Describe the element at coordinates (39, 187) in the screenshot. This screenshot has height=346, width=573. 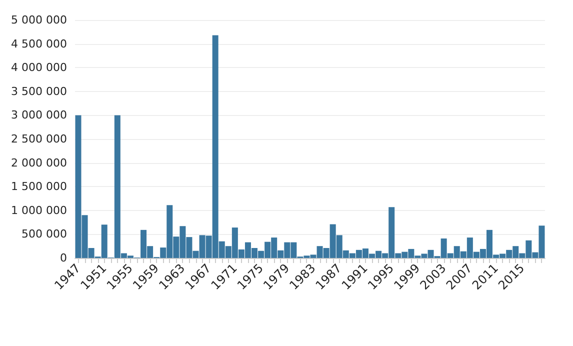
I see `y-tick-label: 1 500 000` at that location.